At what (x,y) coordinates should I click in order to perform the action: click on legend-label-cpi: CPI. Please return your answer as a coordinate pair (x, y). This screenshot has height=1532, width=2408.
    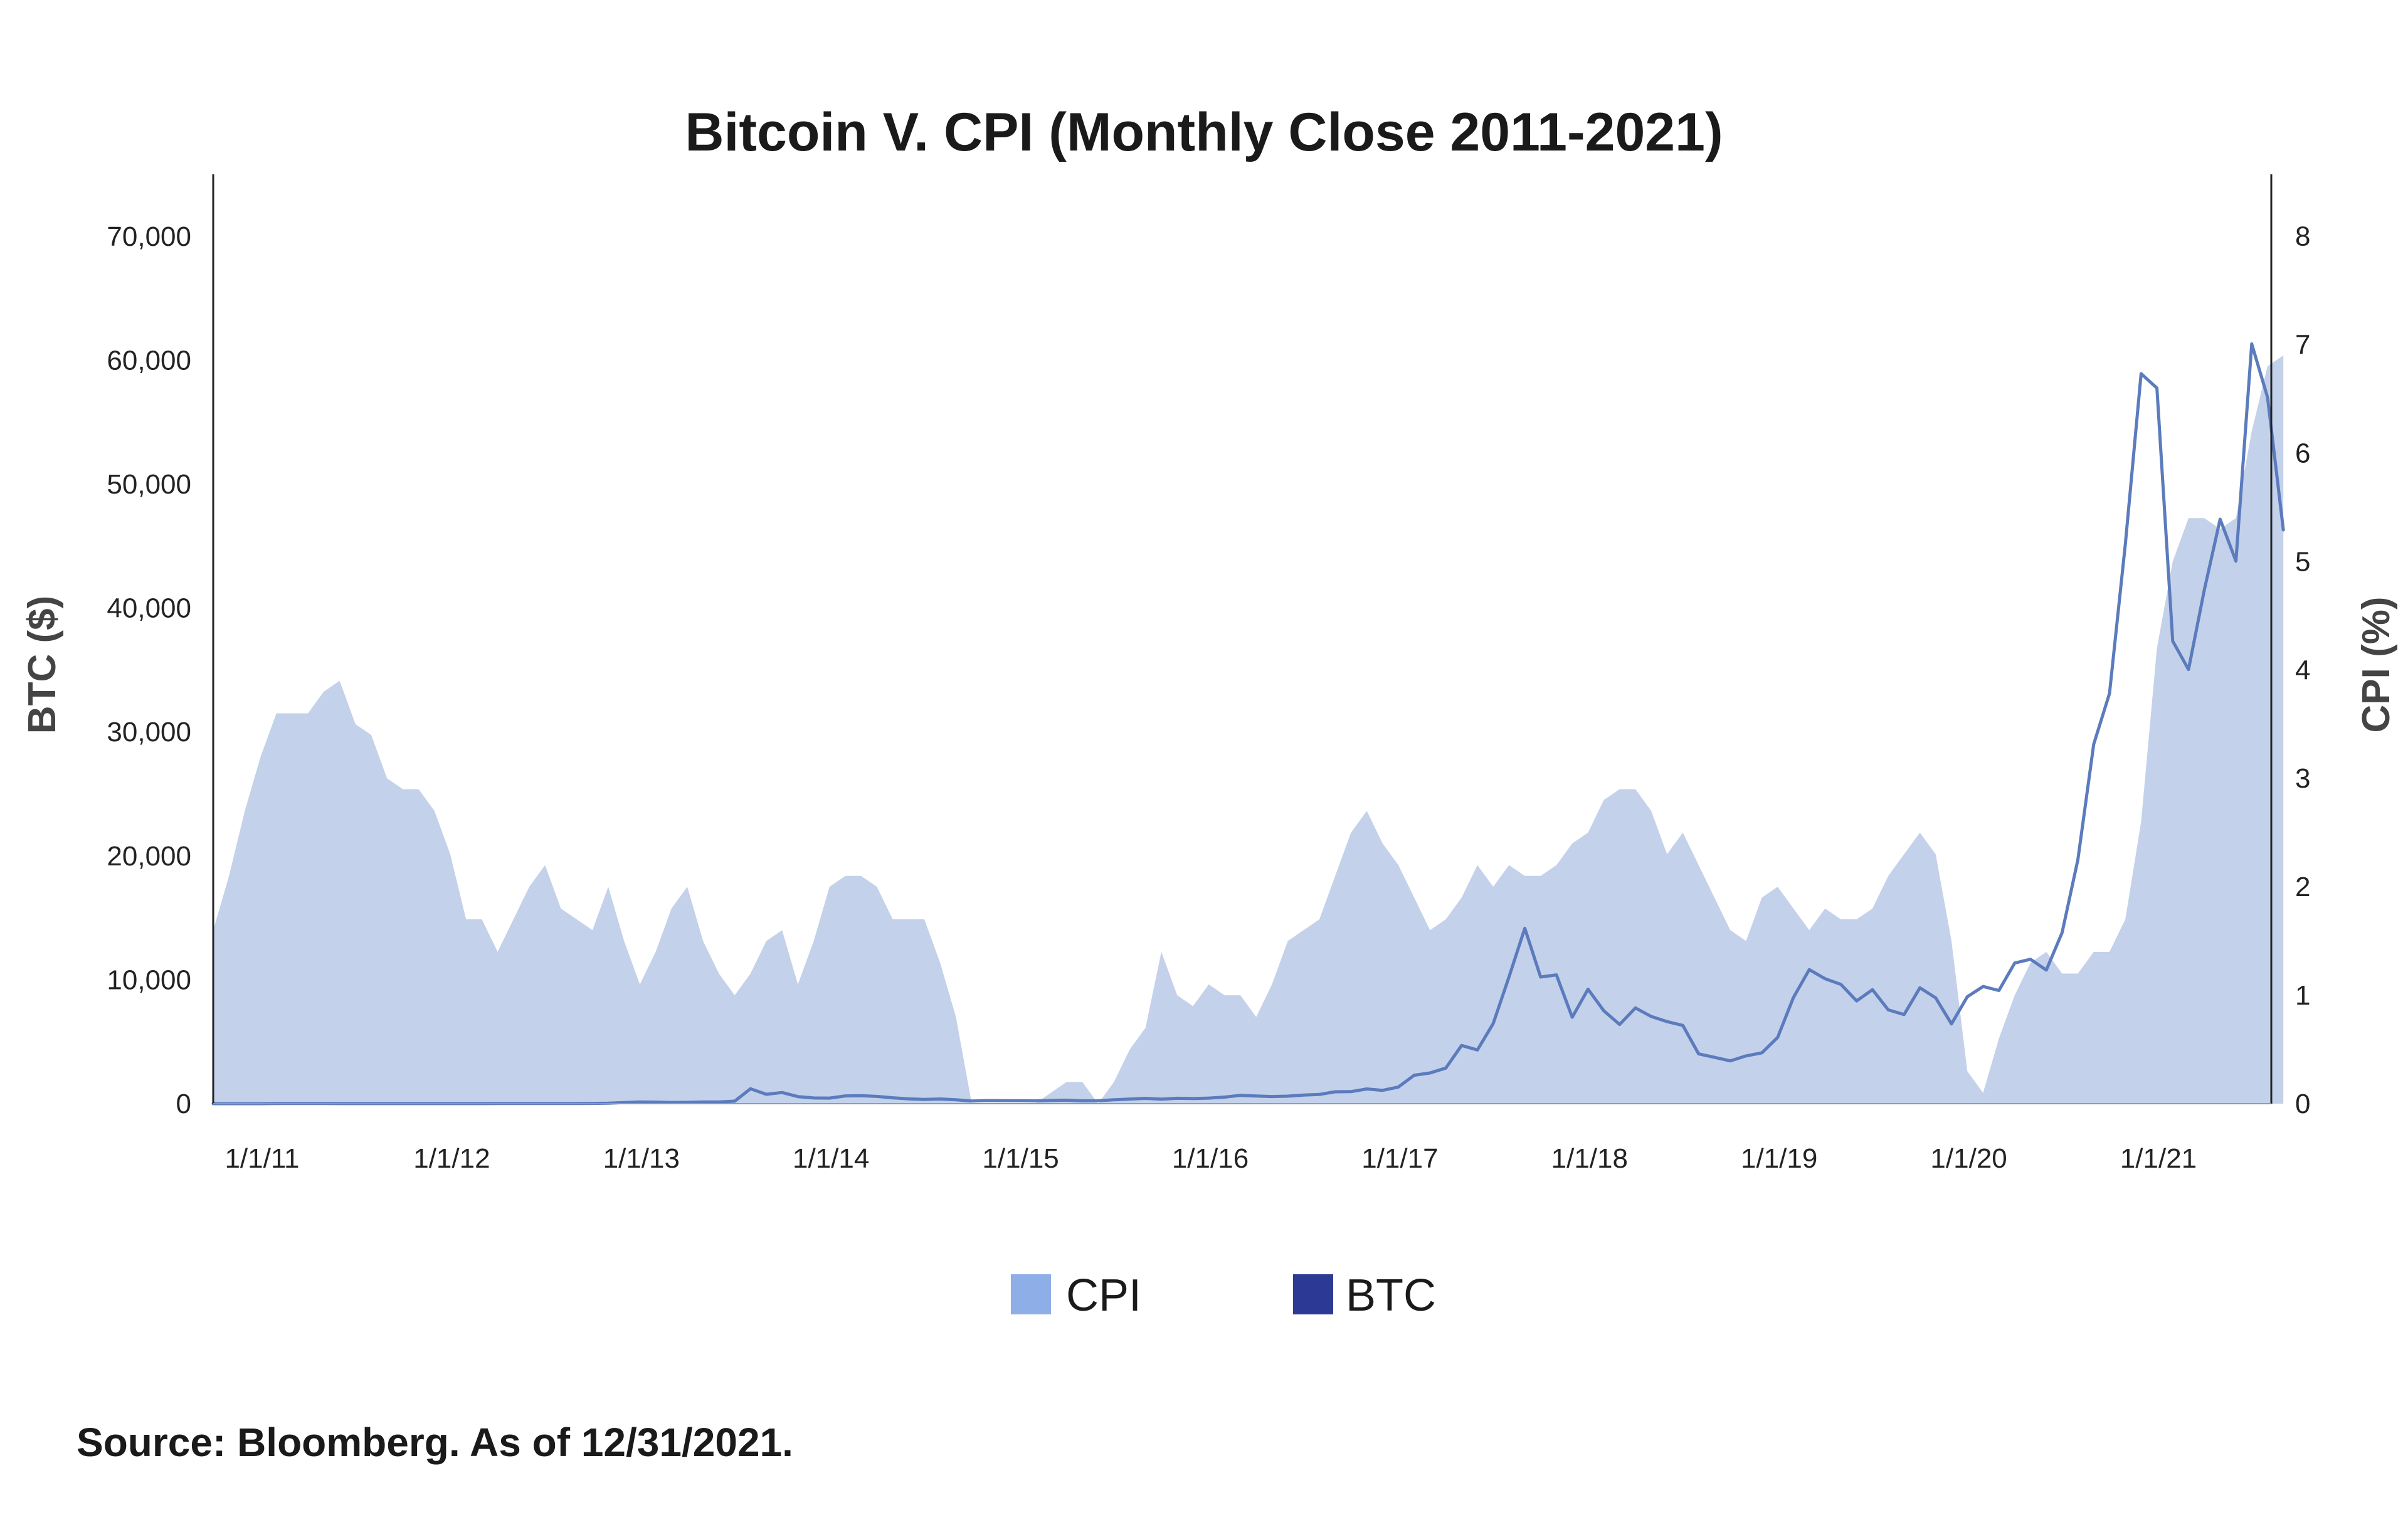
    Looking at the image, I should click on (1103, 1296).